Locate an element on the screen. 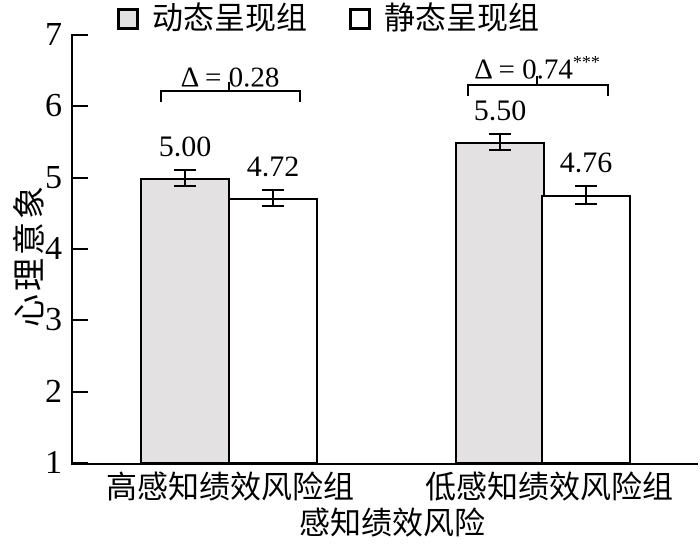  bar-static-group1 is located at coordinates (273, 331).